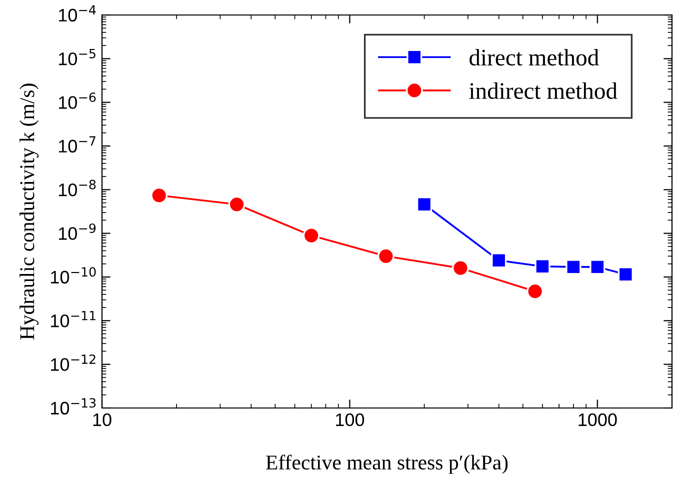 Image resolution: width=675 pixels, height=485 pixels. What do you see at coordinates (73, 319) in the screenshot?
I see `y-tick-label: 10$^{−11}$` at bounding box center [73, 319].